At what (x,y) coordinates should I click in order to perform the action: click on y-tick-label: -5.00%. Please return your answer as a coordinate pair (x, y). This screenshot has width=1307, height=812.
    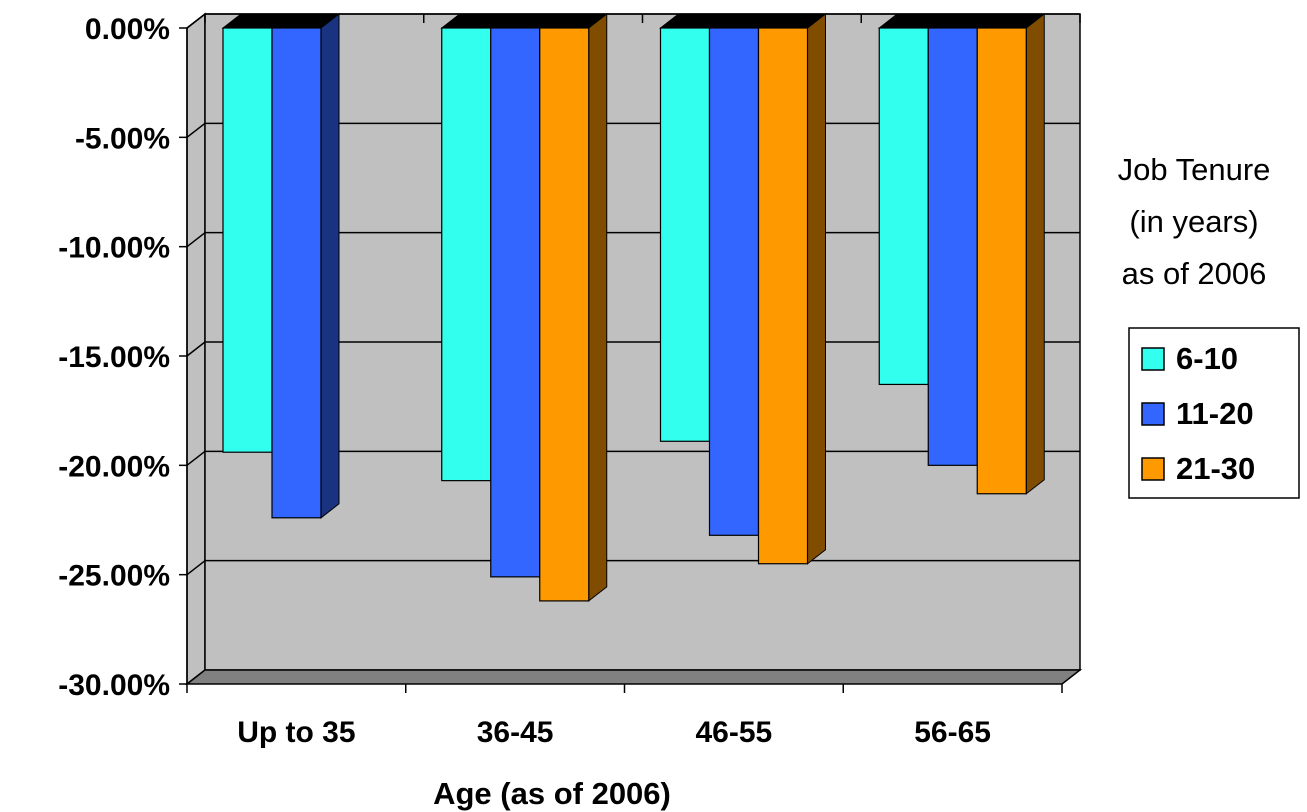
    Looking at the image, I should click on (122, 138).